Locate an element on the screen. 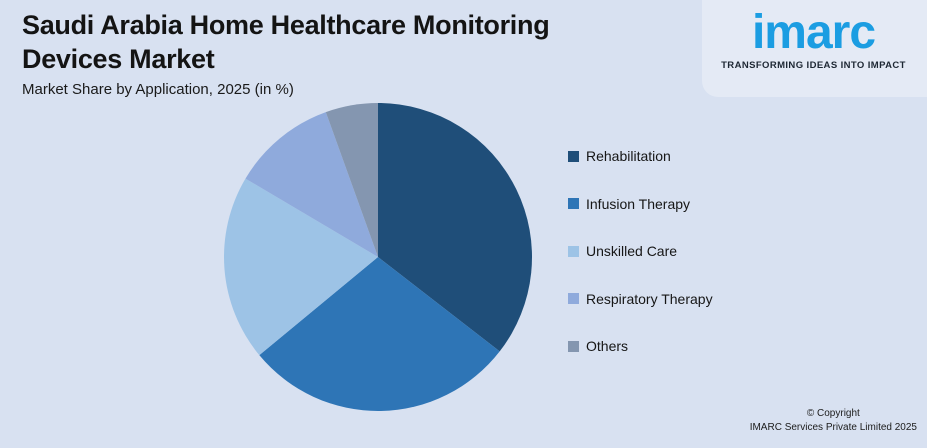  imarc-logo: imarc TRANSFORMING IDEAS INTO IMPACT is located at coordinates (813, 37).